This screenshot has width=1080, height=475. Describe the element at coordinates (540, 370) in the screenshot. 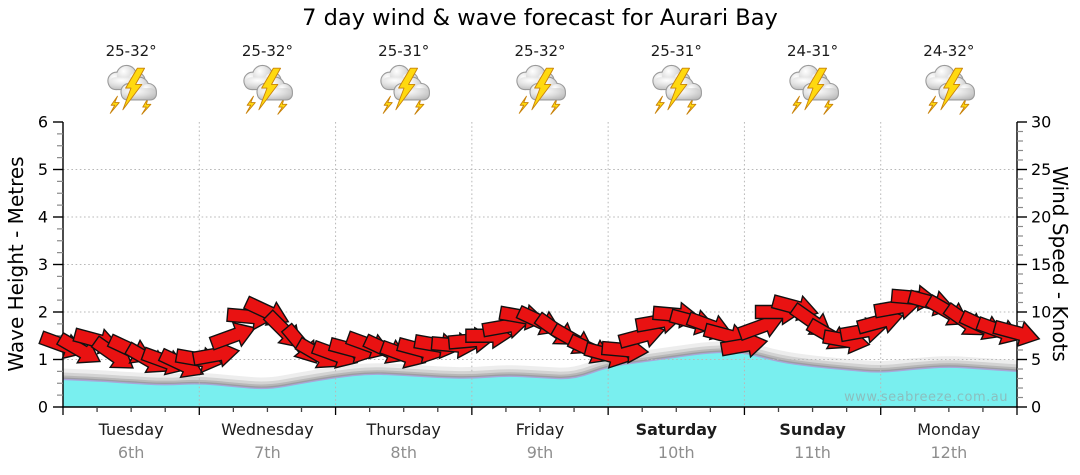

I see `wave-top-line` at that location.